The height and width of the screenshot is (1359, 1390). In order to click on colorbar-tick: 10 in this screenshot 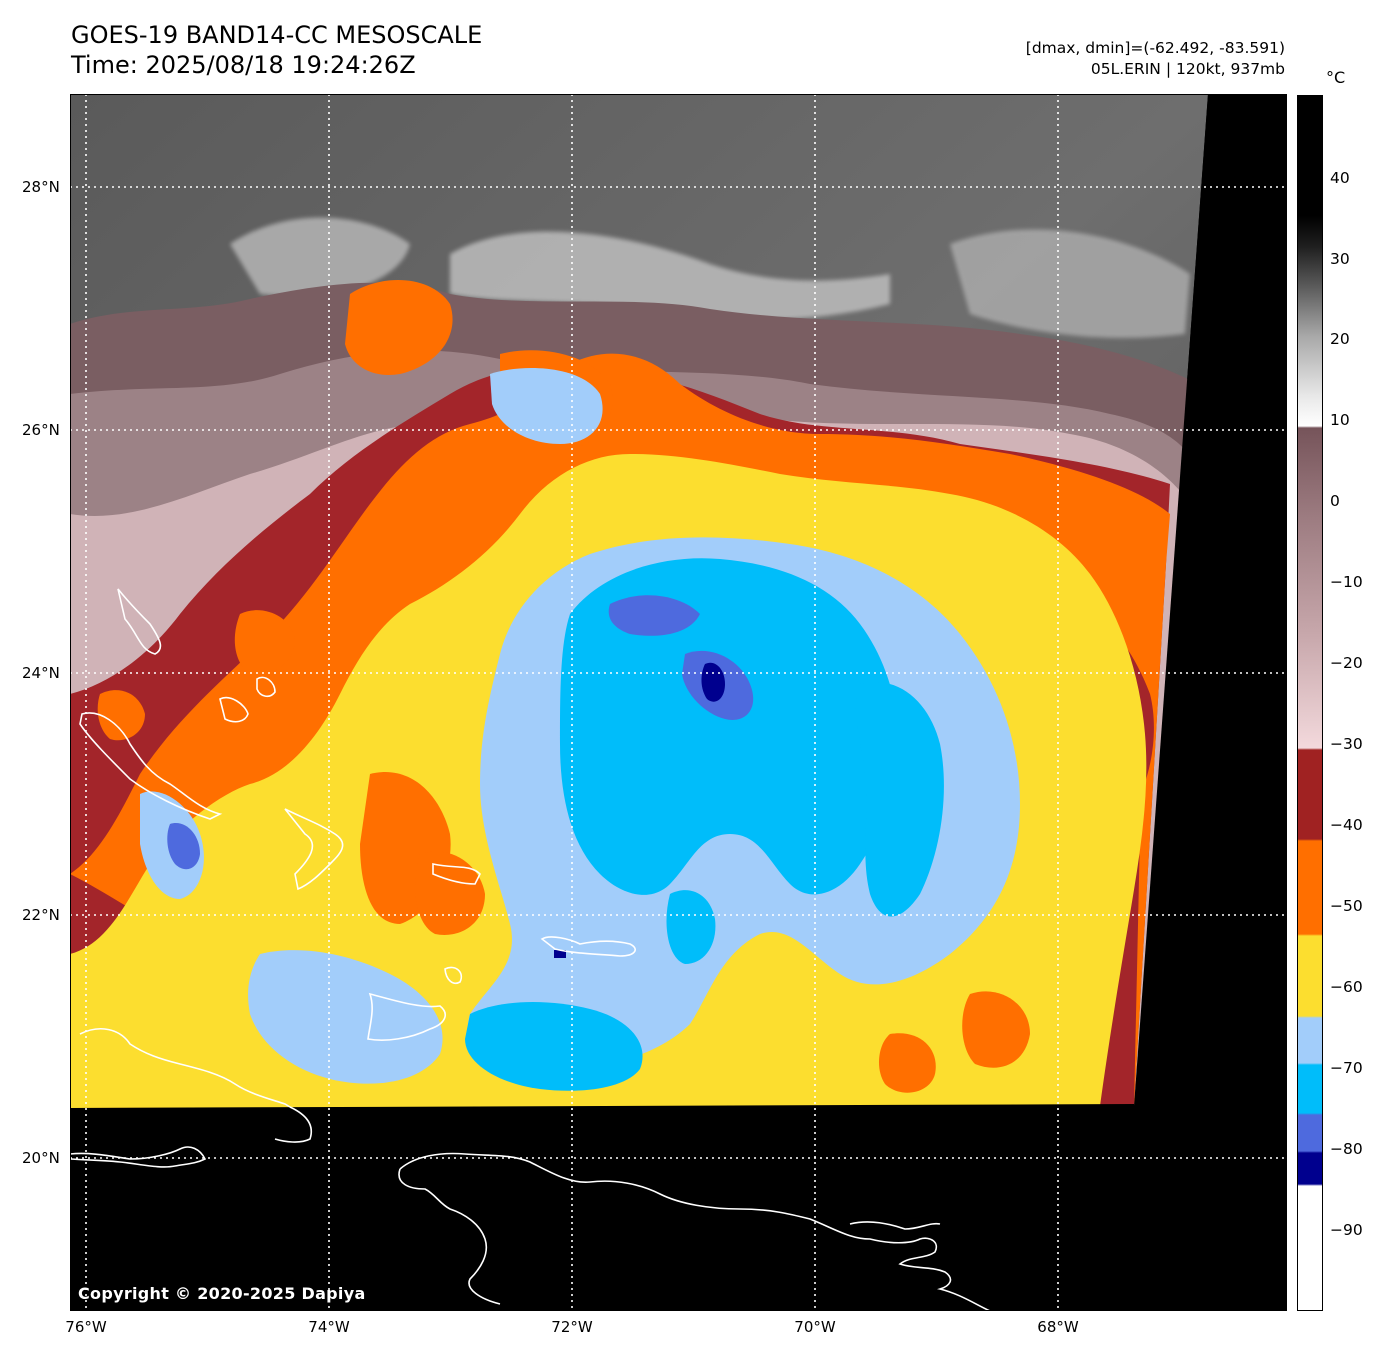, I will do `click(1340, 420)`.